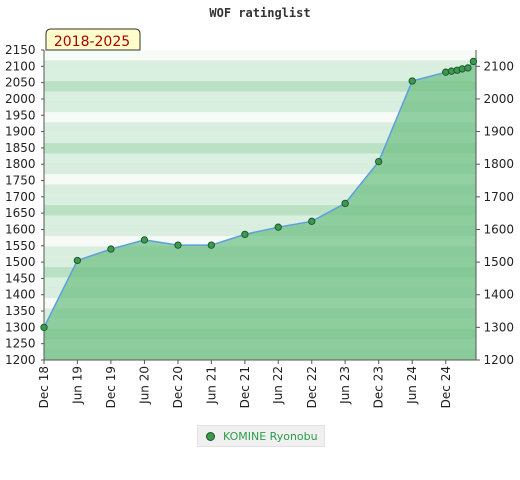 The image size is (520, 480). I want to click on x-tick-label: Jun 24, so click(412, 385).